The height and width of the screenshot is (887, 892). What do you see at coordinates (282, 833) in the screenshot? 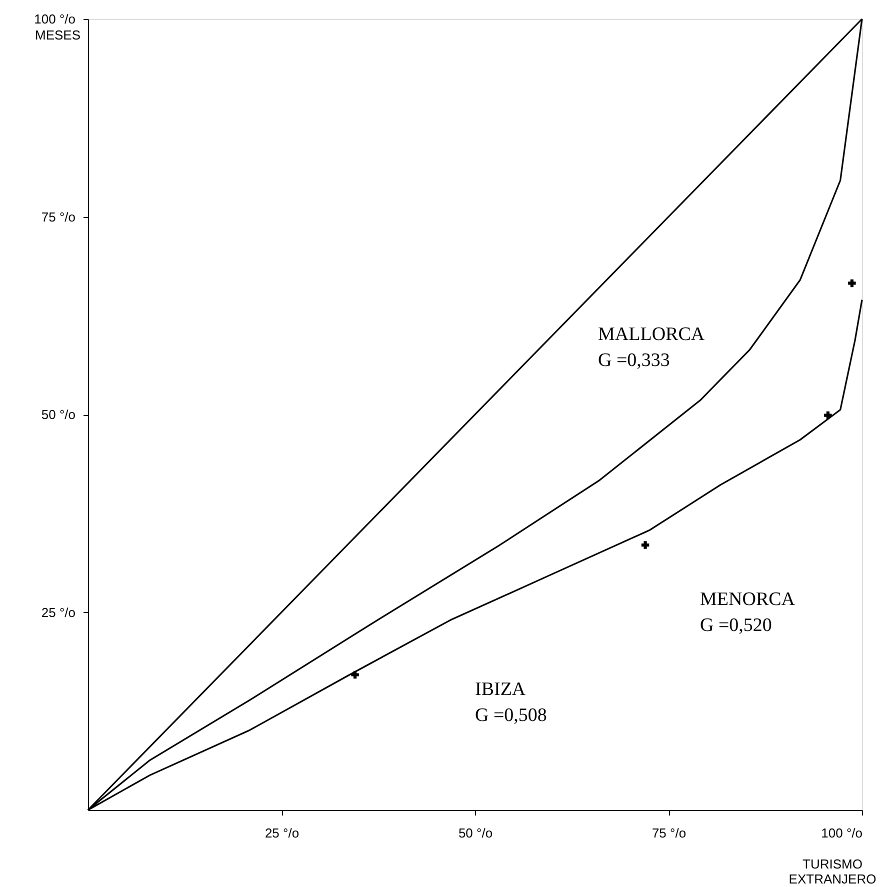
I see `x-tick-label: 25 °/o` at bounding box center [282, 833].